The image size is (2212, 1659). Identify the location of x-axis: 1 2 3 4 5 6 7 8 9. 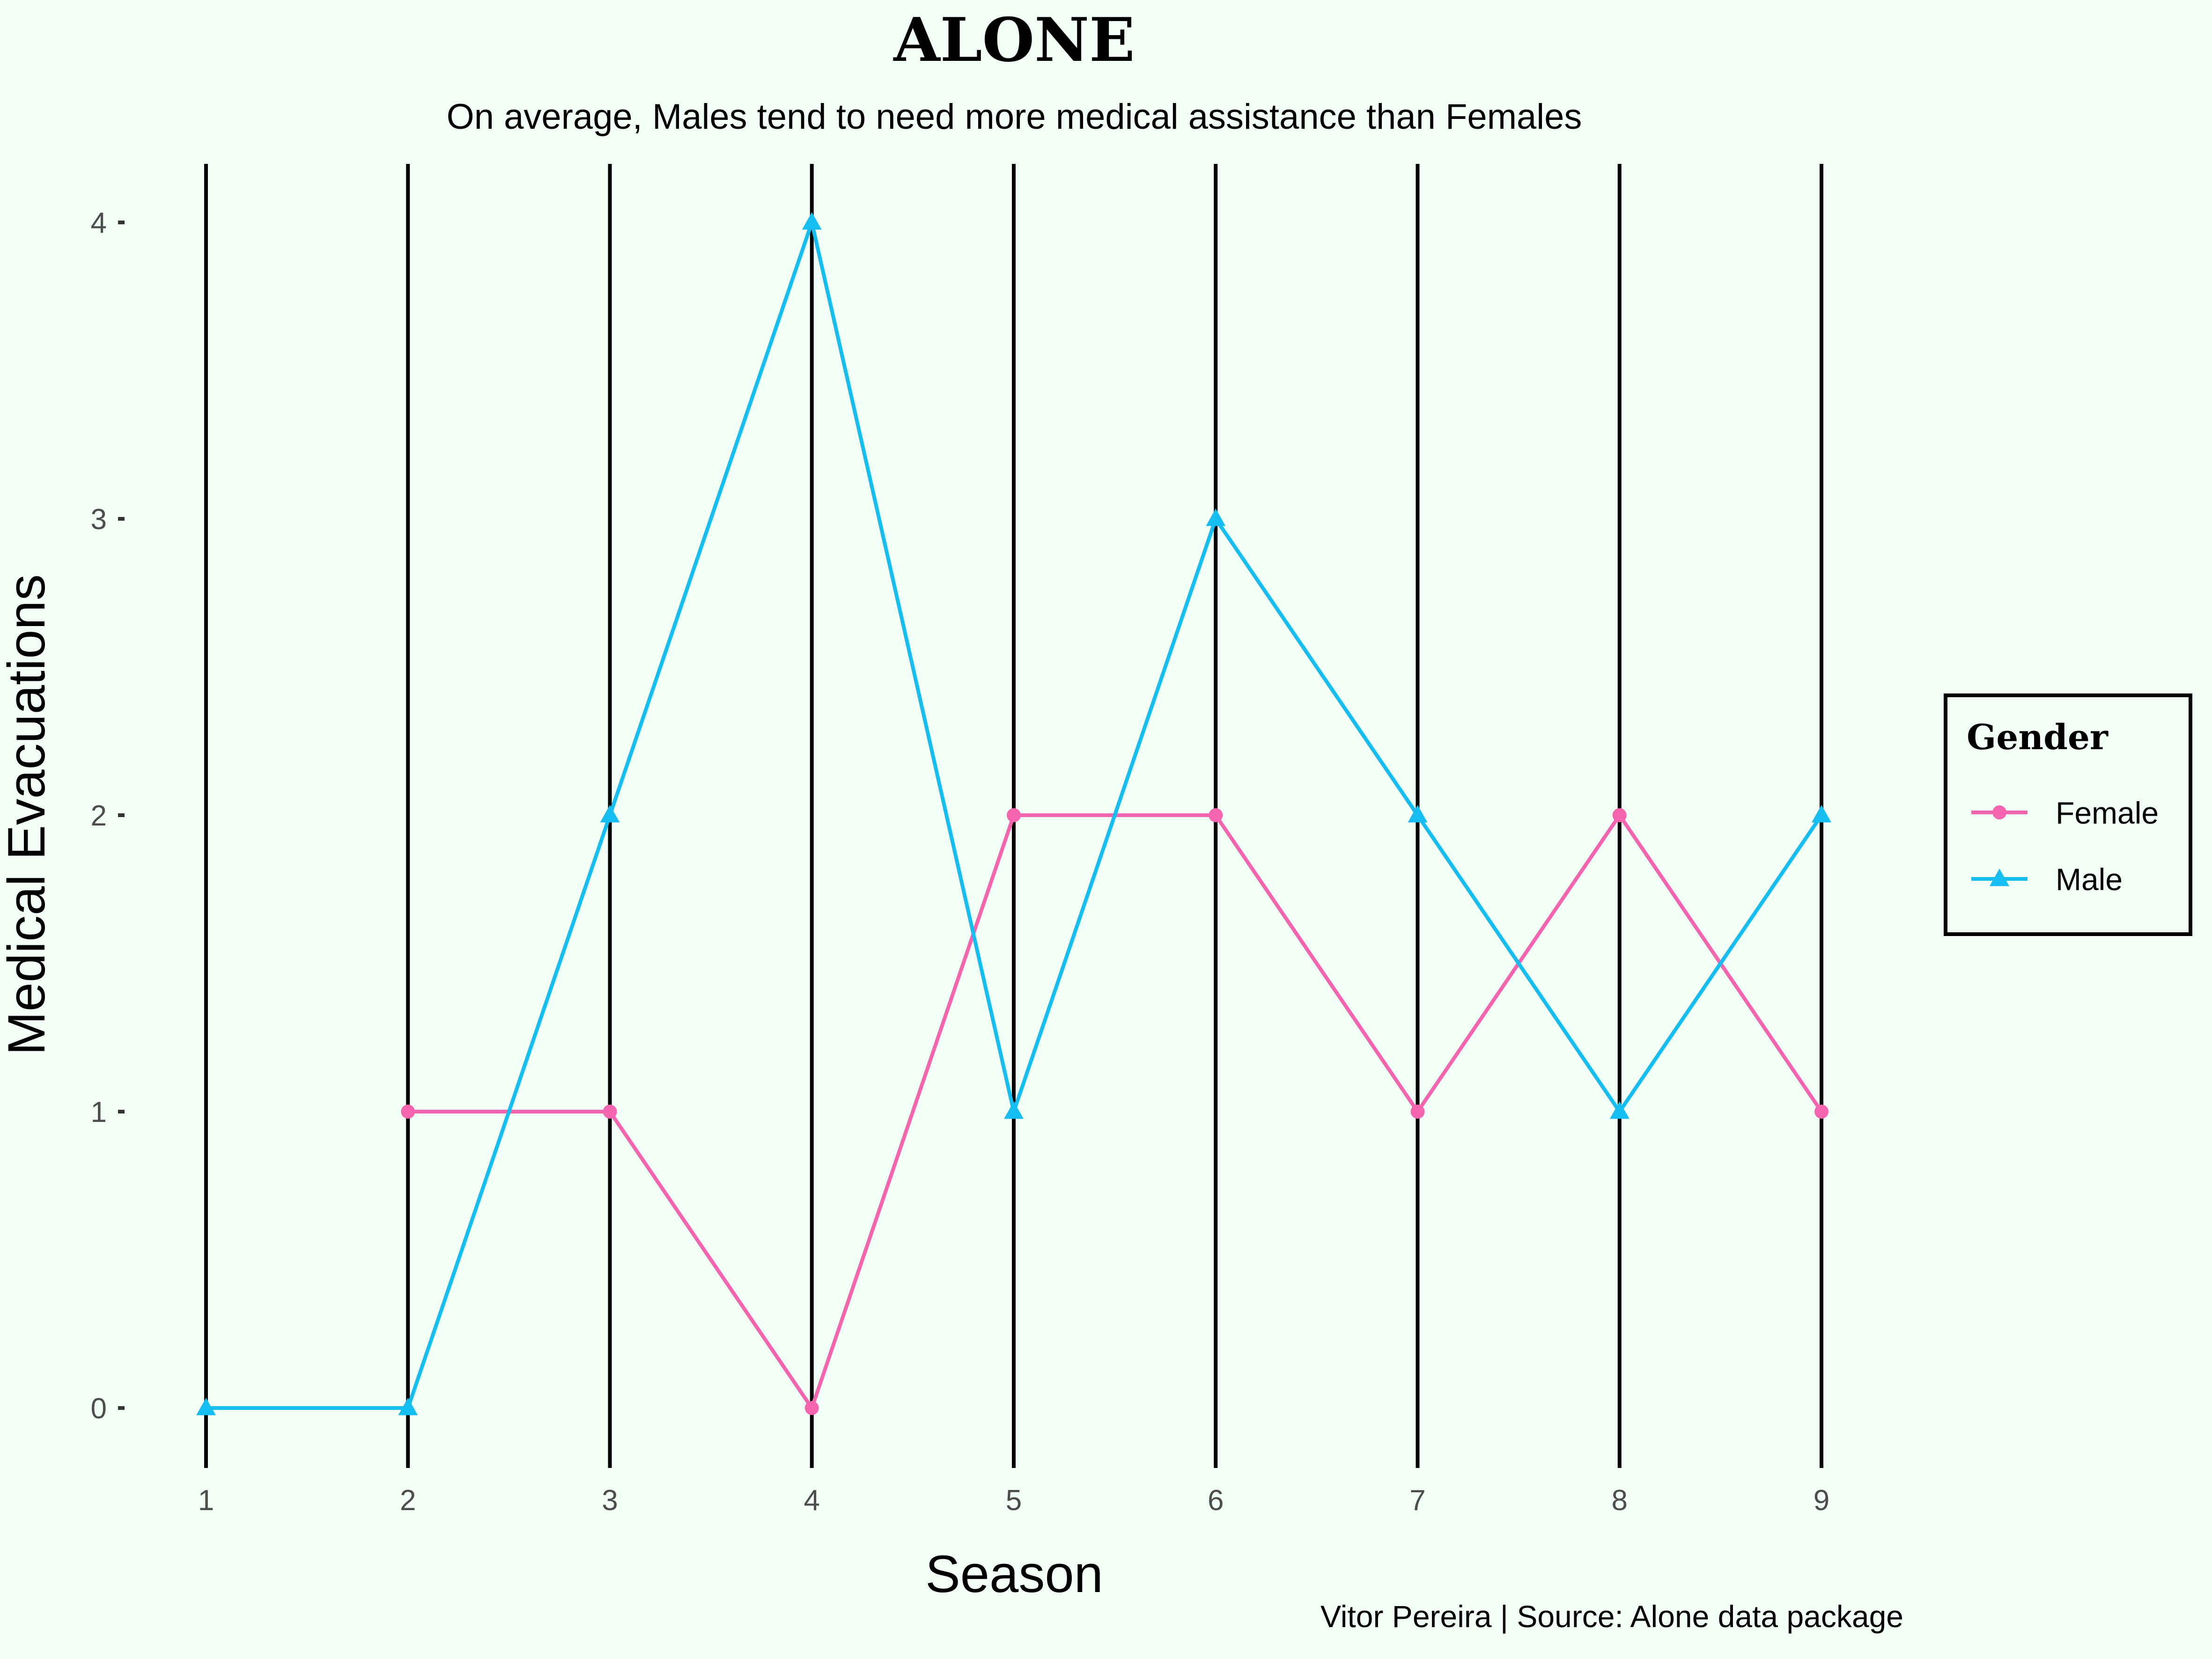
(1013, 1501).